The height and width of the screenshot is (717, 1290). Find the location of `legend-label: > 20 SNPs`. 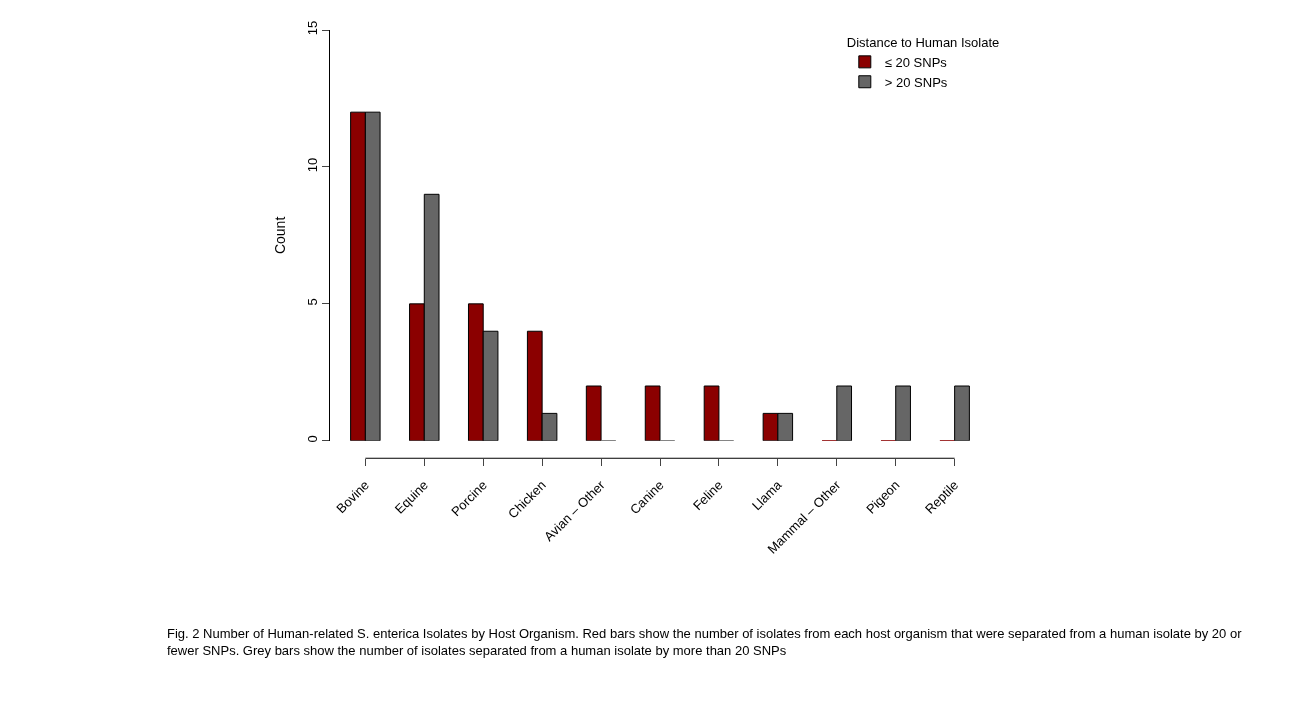

legend-label: > 20 SNPs is located at coordinates (916, 82).